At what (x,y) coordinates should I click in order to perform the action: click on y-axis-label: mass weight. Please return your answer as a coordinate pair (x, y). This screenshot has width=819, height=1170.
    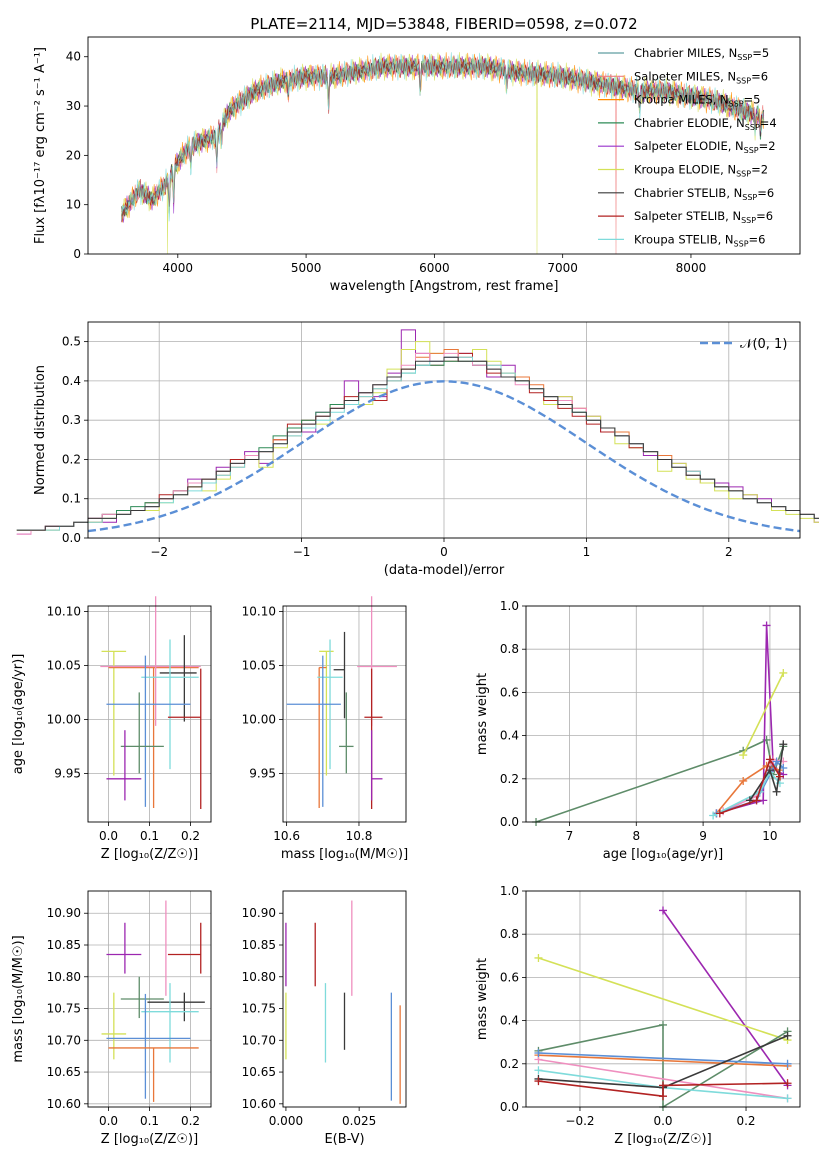
    Looking at the image, I should click on (482, 999).